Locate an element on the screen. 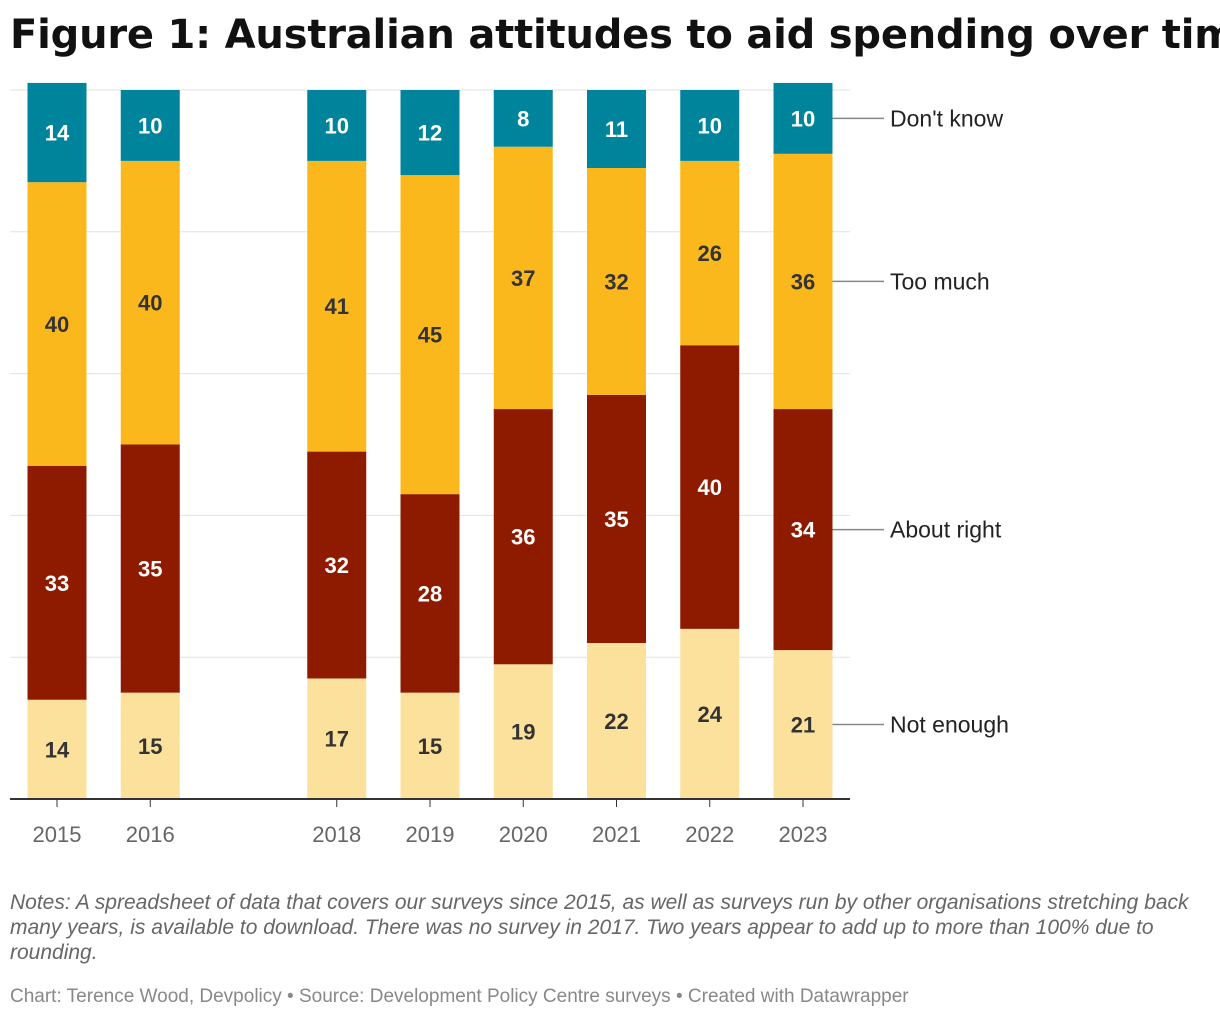 The width and height of the screenshot is (1220, 1020). series-label-don-t-know: Don't know is located at coordinates (946, 118).